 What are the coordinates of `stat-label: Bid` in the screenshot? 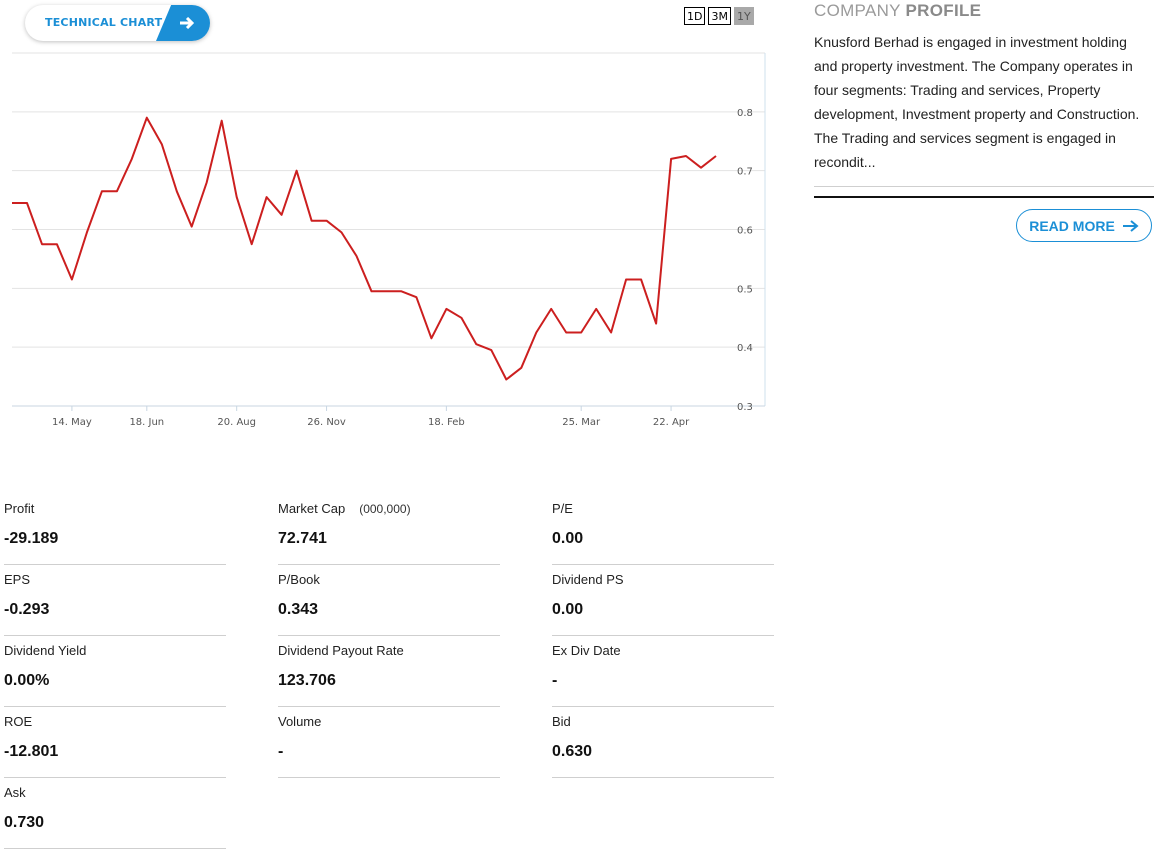 It's located at (561, 721).